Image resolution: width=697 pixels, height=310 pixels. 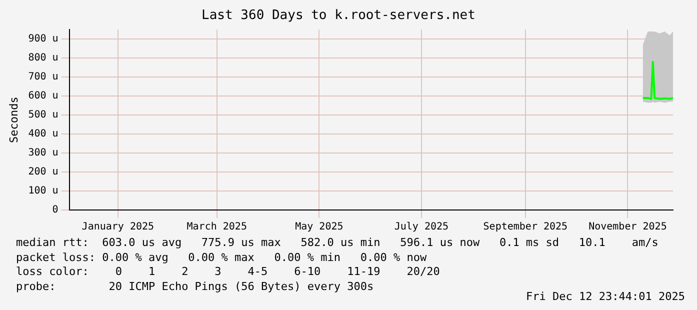 I want to click on y-tick-label: 600 u, so click(x=43, y=96).